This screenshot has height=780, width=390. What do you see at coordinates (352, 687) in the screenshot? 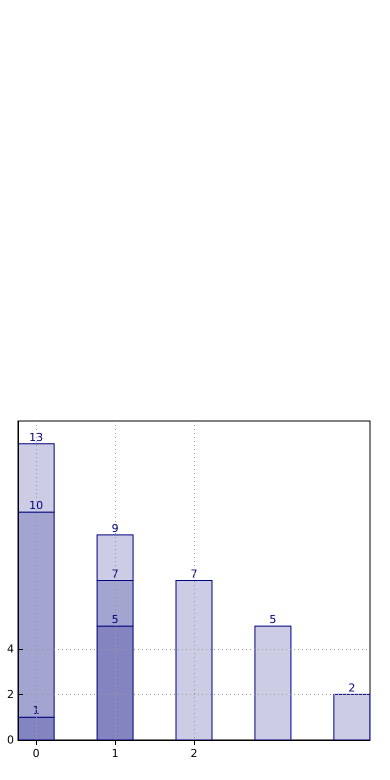
I see `total-label: 2` at bounding box center [352, 687].